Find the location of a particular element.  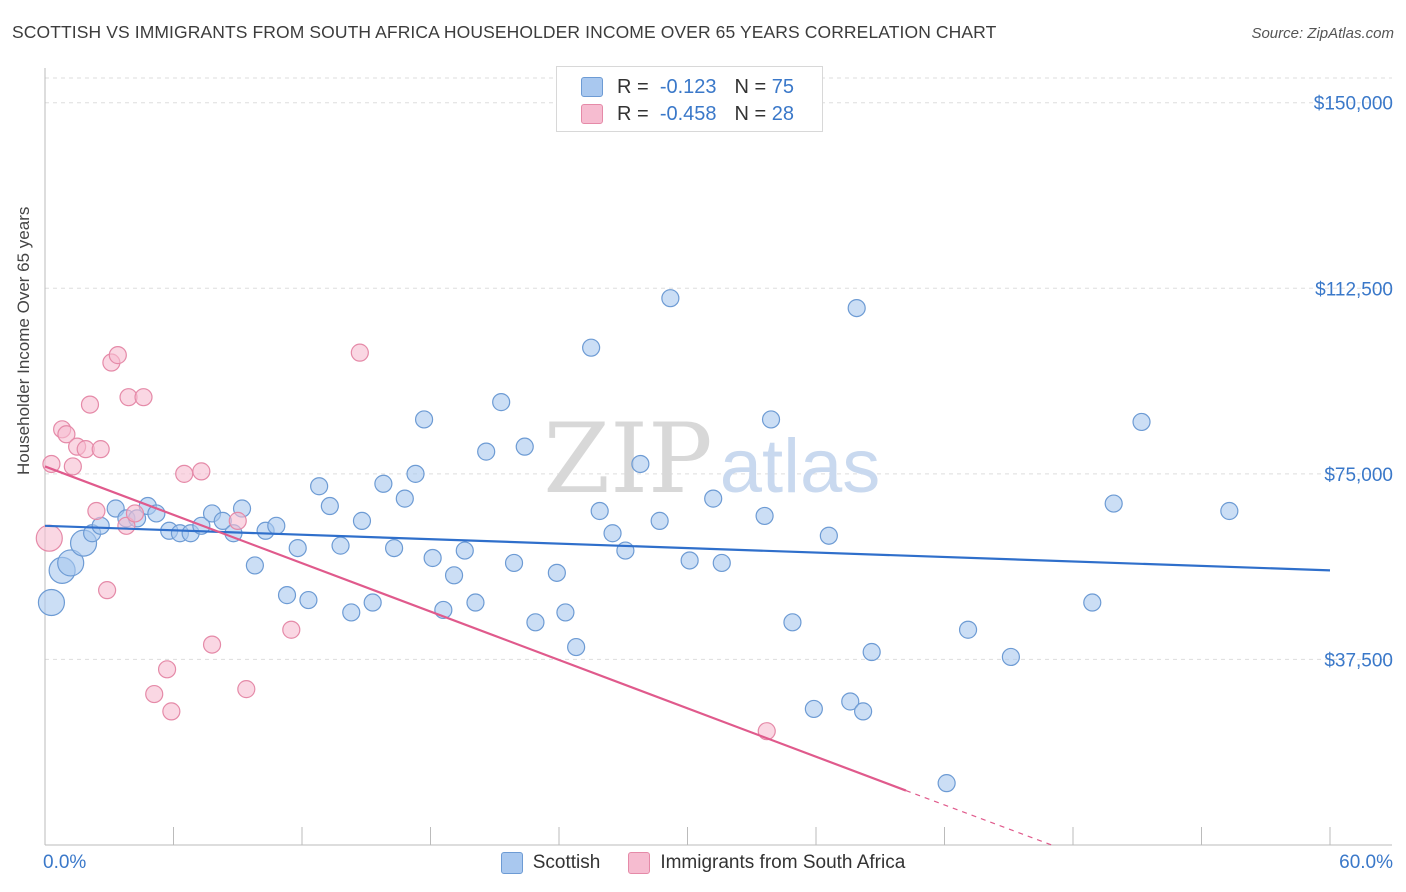

legend-r-label: R = is located at coordinates (633, 113).